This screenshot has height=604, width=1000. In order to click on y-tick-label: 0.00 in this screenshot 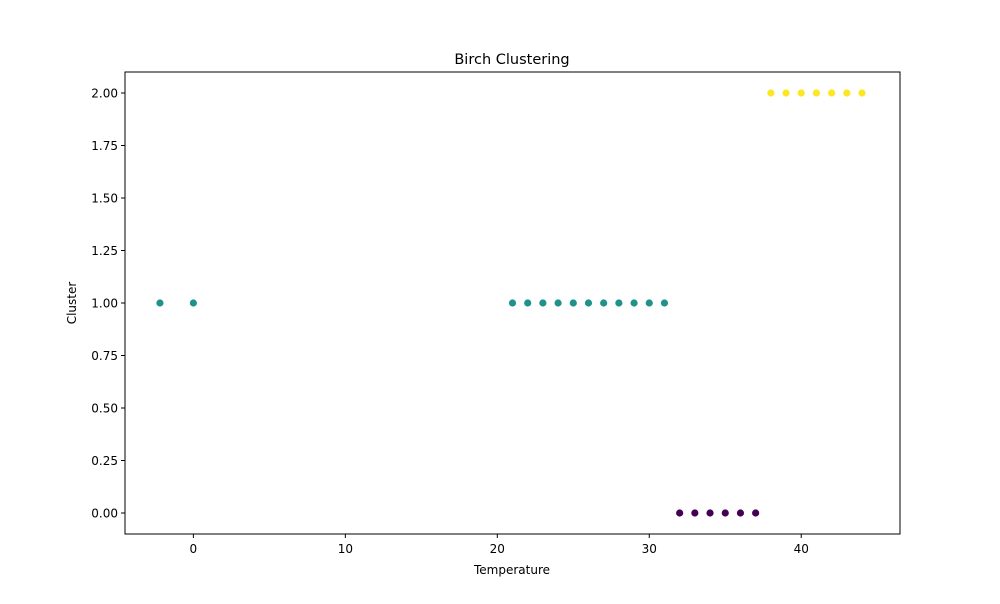, I will do `click(104, 514)`.